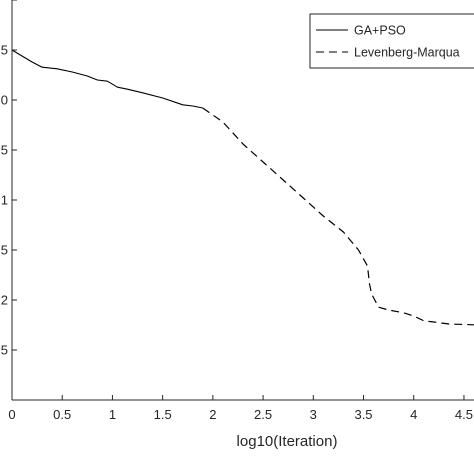 This screenshot has width=474, height=474. What do you see at coordinates (4, 300) in the screenshot?
I see `y-tick-label: 2` at bounding box center [4, 300].